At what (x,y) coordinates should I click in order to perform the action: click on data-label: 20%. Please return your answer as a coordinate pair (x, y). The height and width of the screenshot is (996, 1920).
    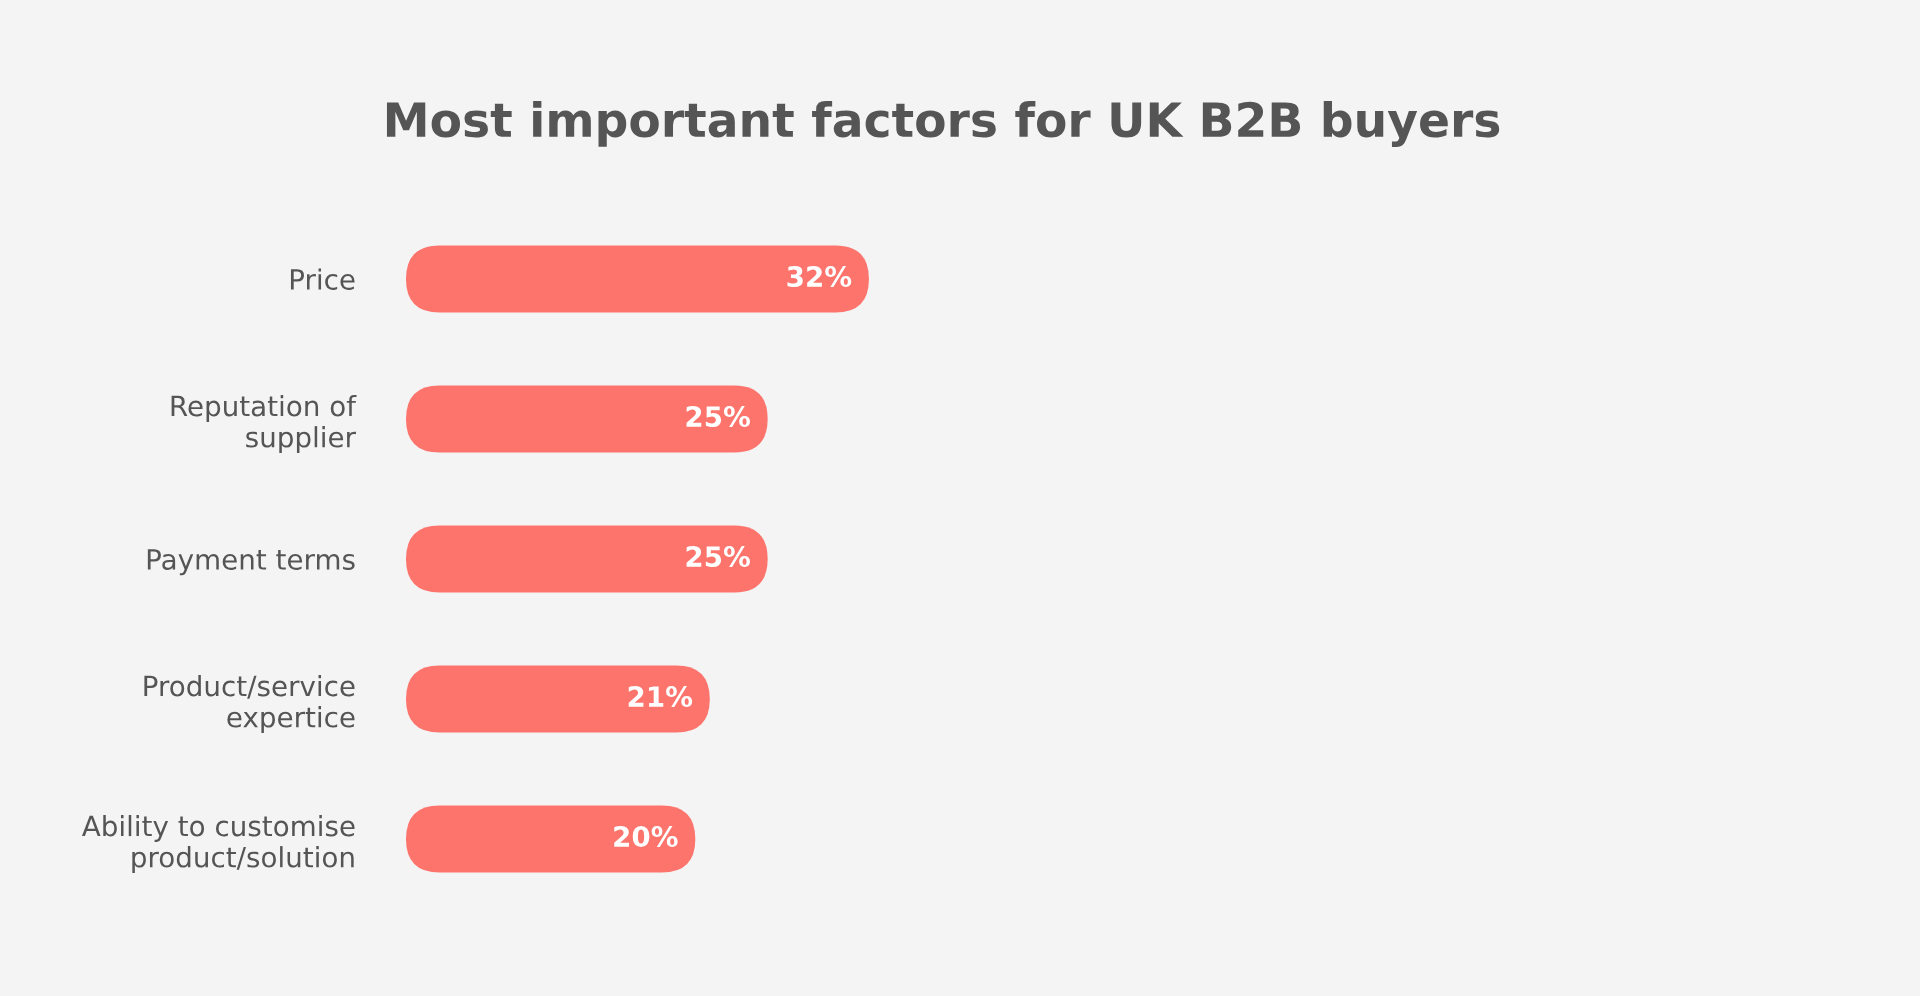
    Looking at the image, I should click on (646, 837).